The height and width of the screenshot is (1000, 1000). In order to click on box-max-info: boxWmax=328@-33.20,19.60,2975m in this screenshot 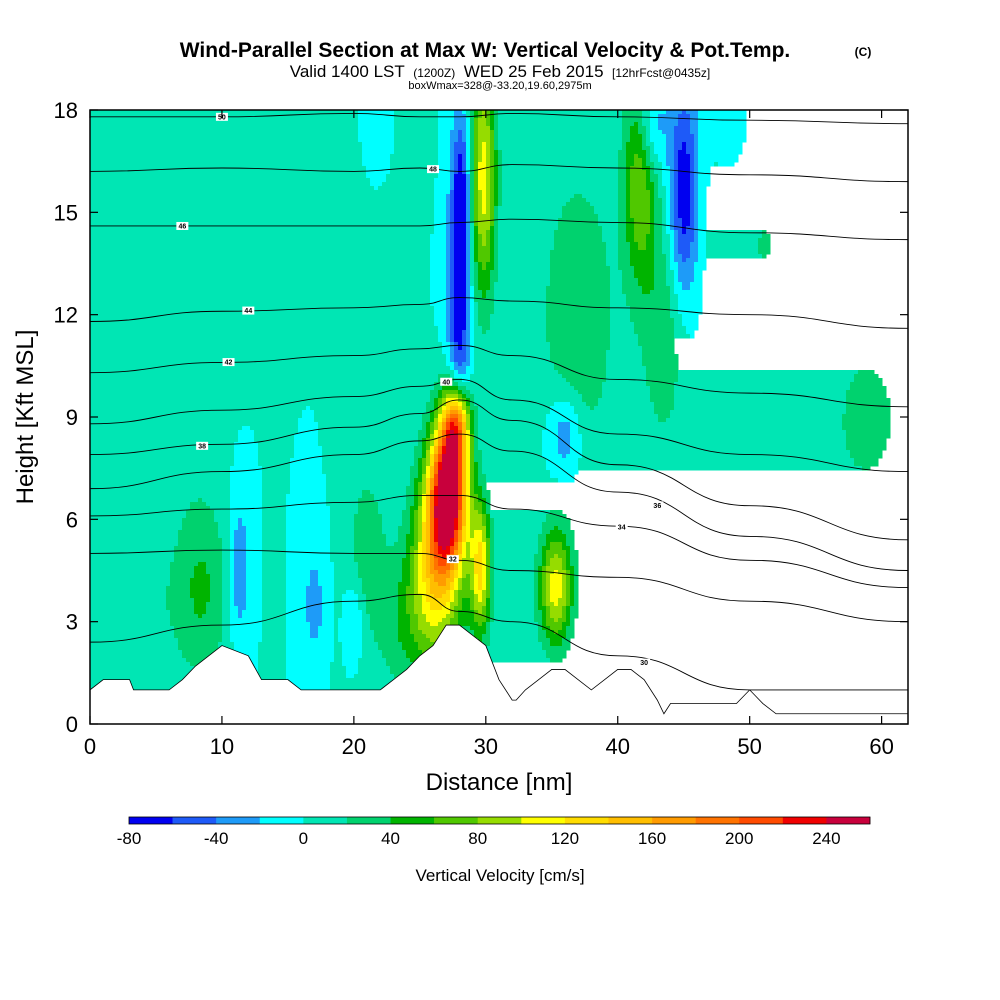, I will do `click(499, 86)`.